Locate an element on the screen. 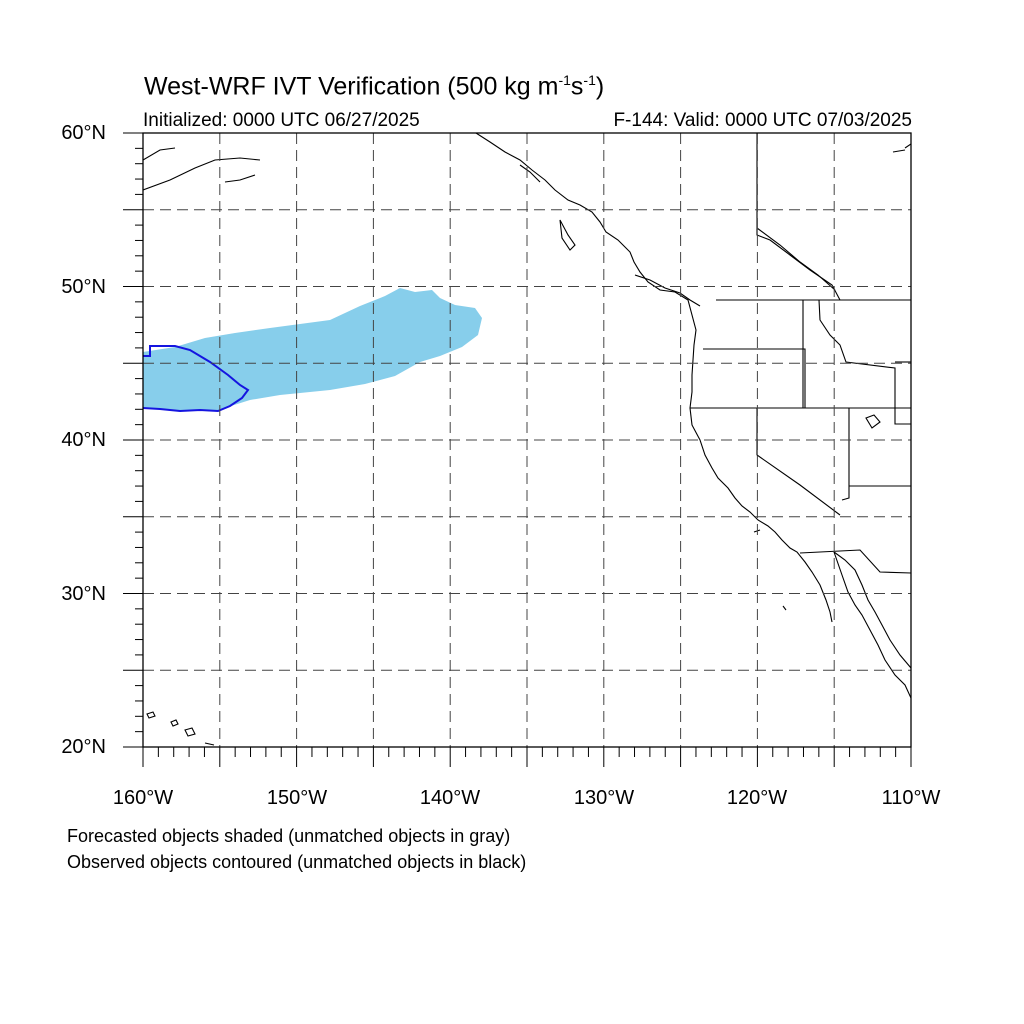  lon-label: 120°W is located at coordinates (757, 798).